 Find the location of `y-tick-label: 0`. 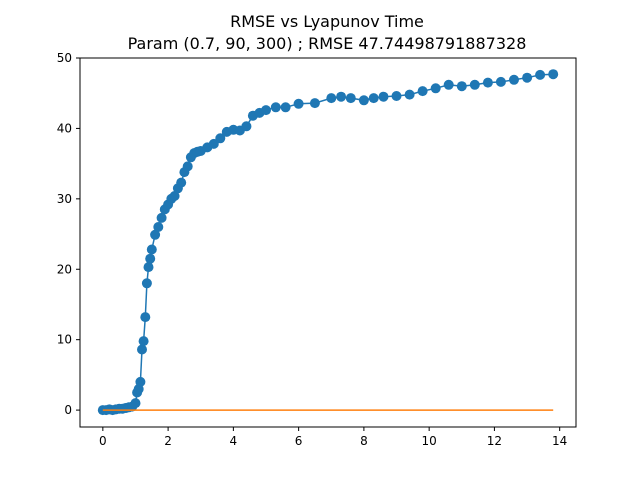

y-tick-label: 0 is located at coordinates (68, 410).